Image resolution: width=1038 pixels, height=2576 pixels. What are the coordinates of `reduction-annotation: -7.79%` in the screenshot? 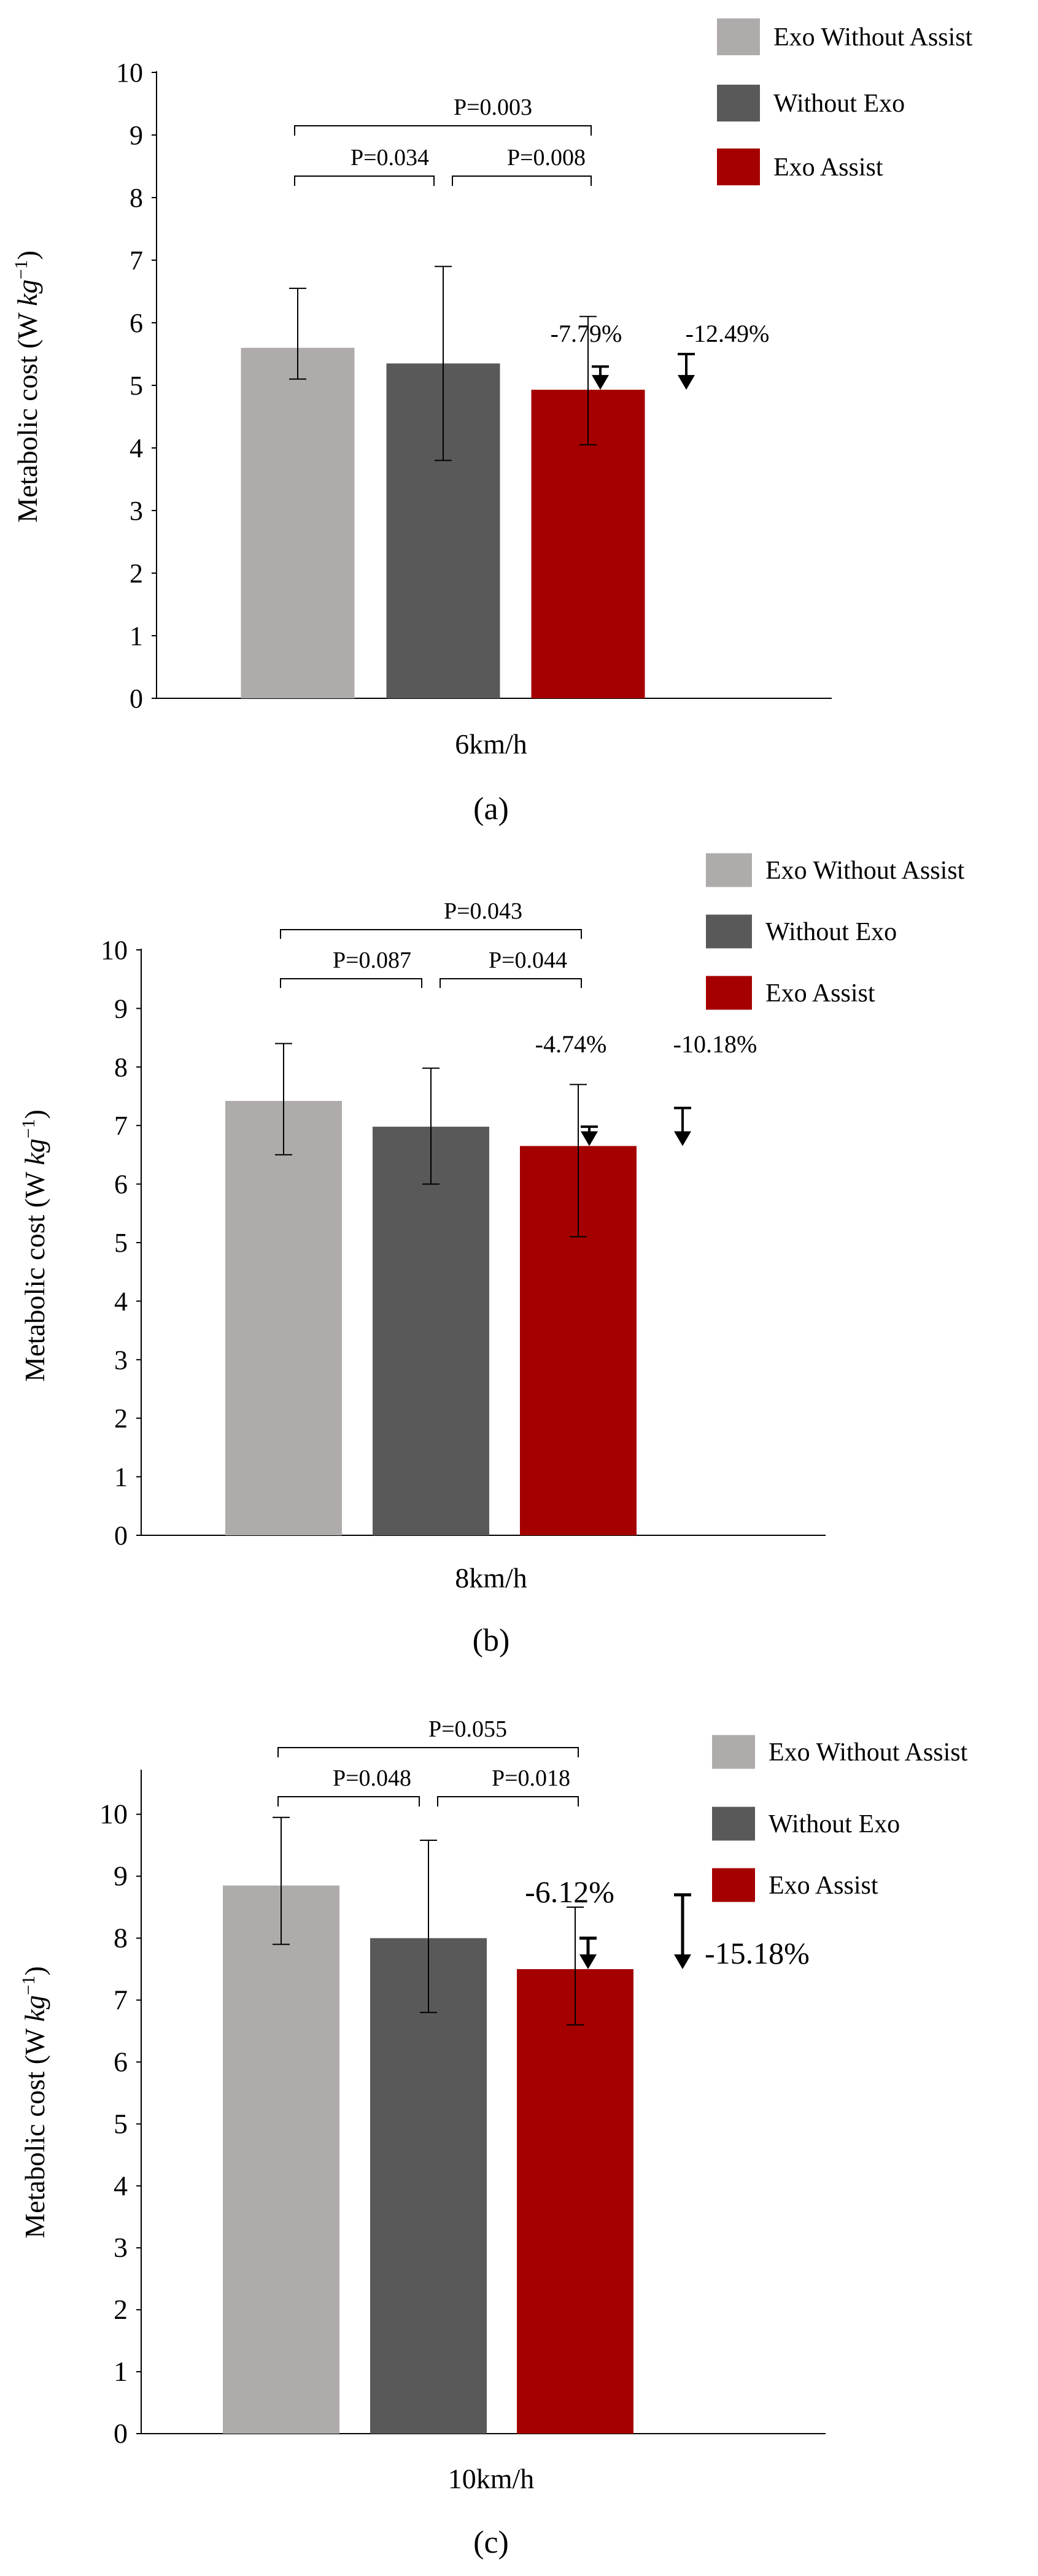 It's located at (586, 355).